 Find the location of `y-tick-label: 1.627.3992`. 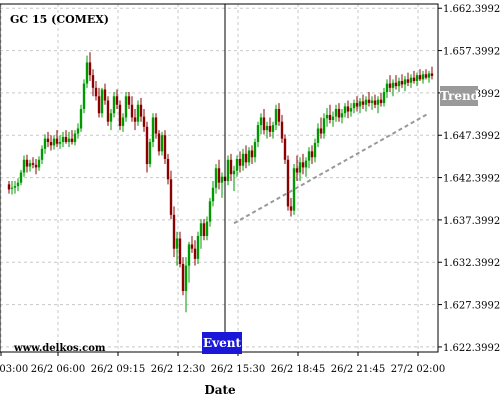

y-tick-label: 1.627.3992 is located at coordinates (471, 306).